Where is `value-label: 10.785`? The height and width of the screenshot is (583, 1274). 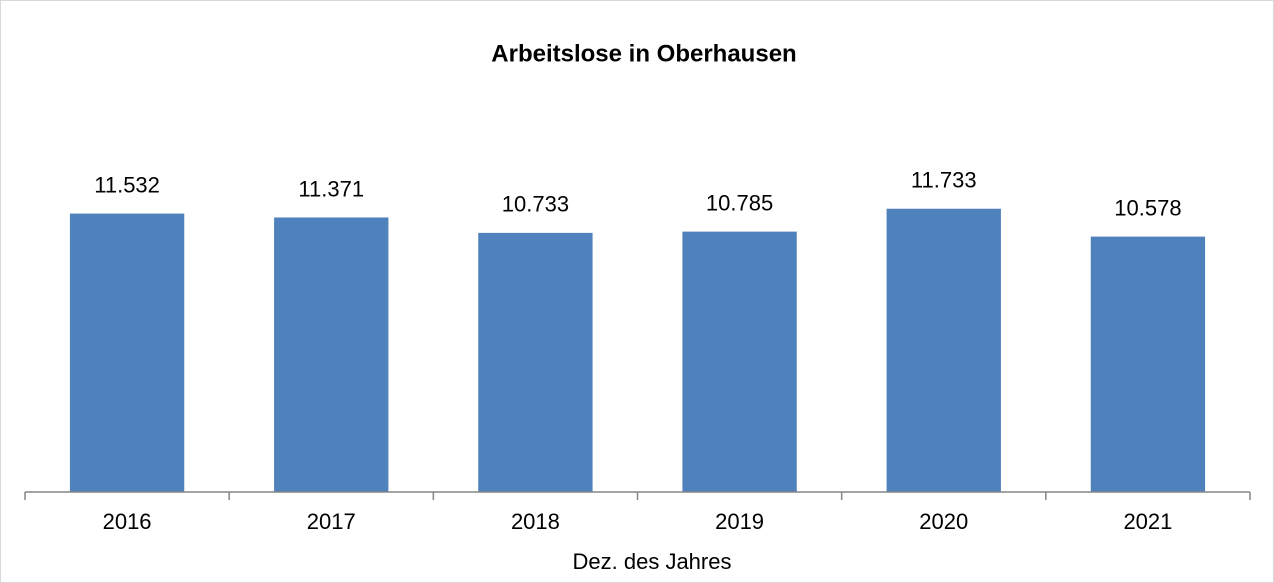
value-label: 10.785 is located at coordinates (739, 202).